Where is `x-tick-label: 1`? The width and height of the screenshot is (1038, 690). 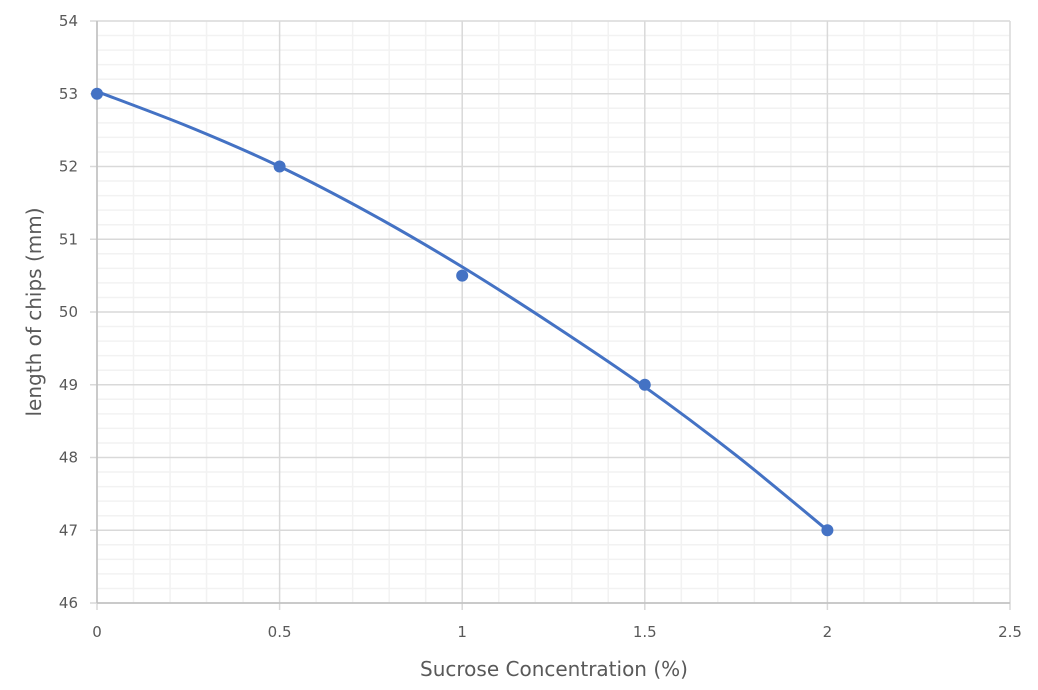 x-tick-label: 1 is located at coordinates (462, 632).